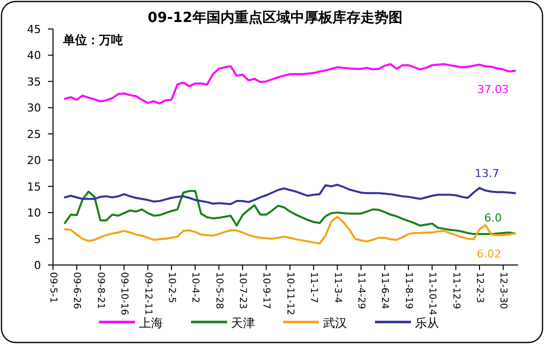  Describe the element at coordinates (493, 218) in the screenshot. I see `annotation: 6.0` at that location.